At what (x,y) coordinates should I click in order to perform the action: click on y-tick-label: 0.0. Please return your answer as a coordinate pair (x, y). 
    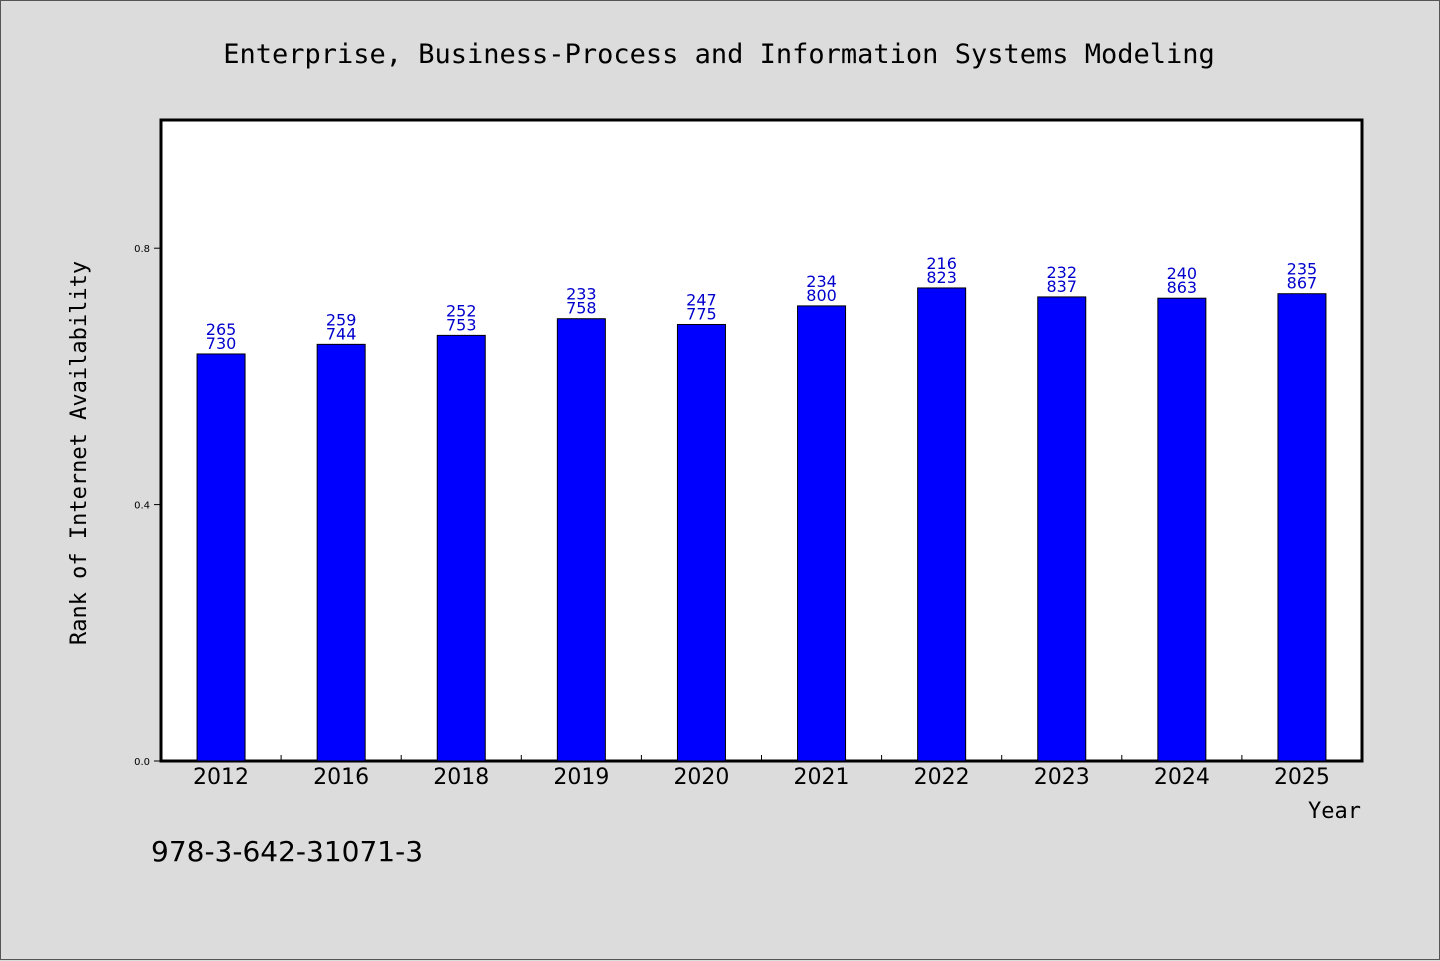
    Looking at the image, I should click on (142, 762).